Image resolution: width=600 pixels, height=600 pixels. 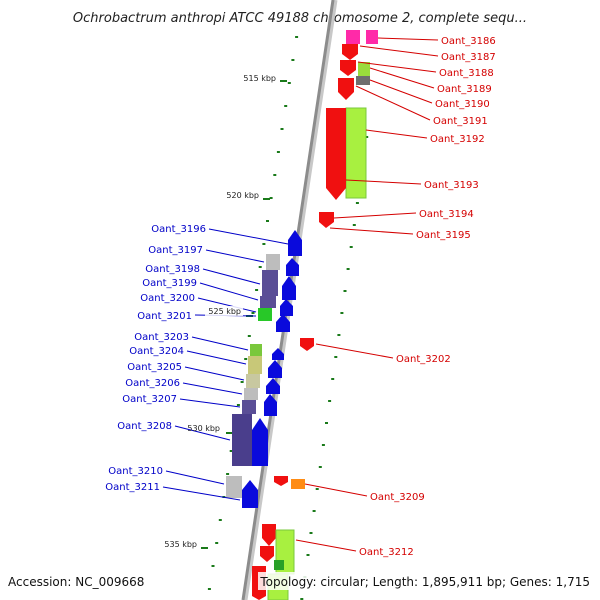 What do you see at coordinates (372, 37) in the screenshot?
I see `gene-oant-3186-part` at bounding box center [372, 37].